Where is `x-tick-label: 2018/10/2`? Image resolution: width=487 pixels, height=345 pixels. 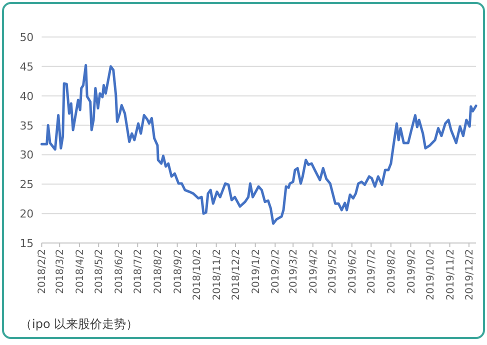 x-tick-label: 2018/10/2 is located at coordinates (197, 274).